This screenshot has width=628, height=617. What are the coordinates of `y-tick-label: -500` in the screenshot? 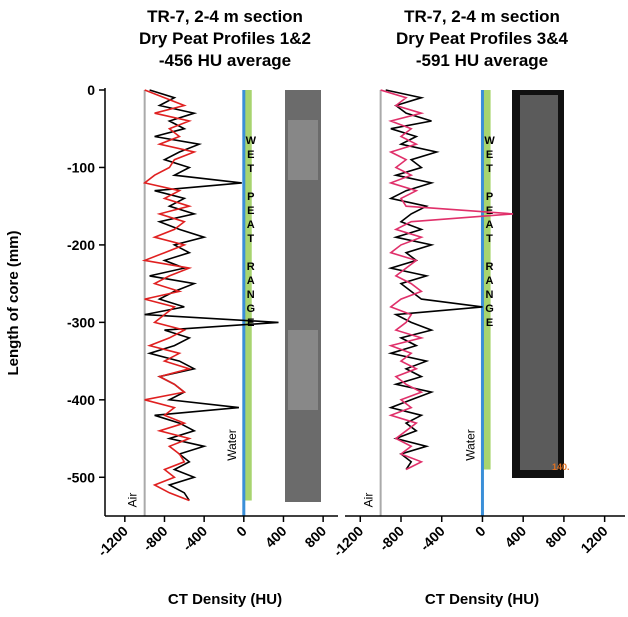 It's located at (81, 477).